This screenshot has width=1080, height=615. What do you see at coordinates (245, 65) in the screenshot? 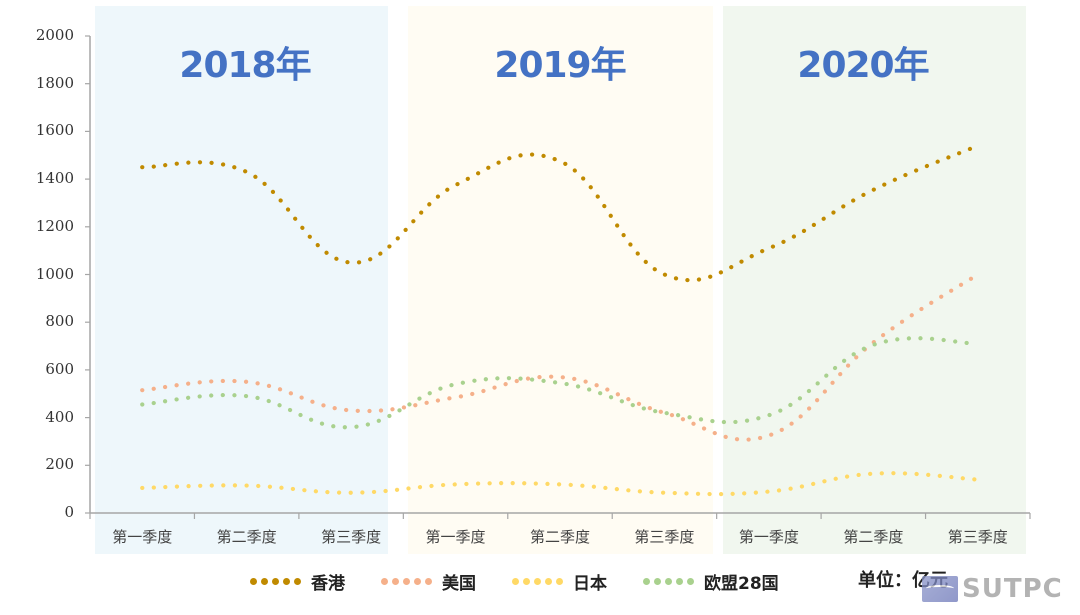
I see `year-title-2018: 2018年` at bounding box center [245, 65].